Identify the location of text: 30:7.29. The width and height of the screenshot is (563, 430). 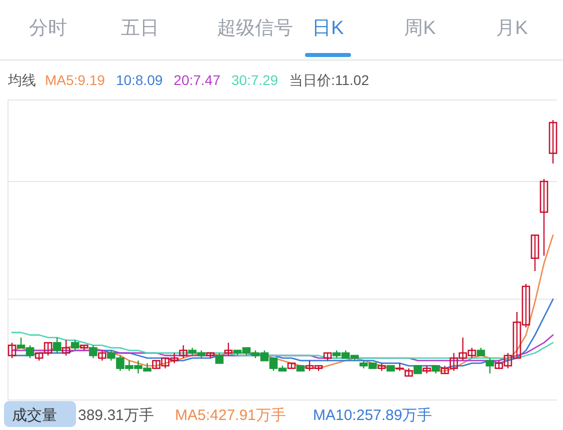
(254, 80).